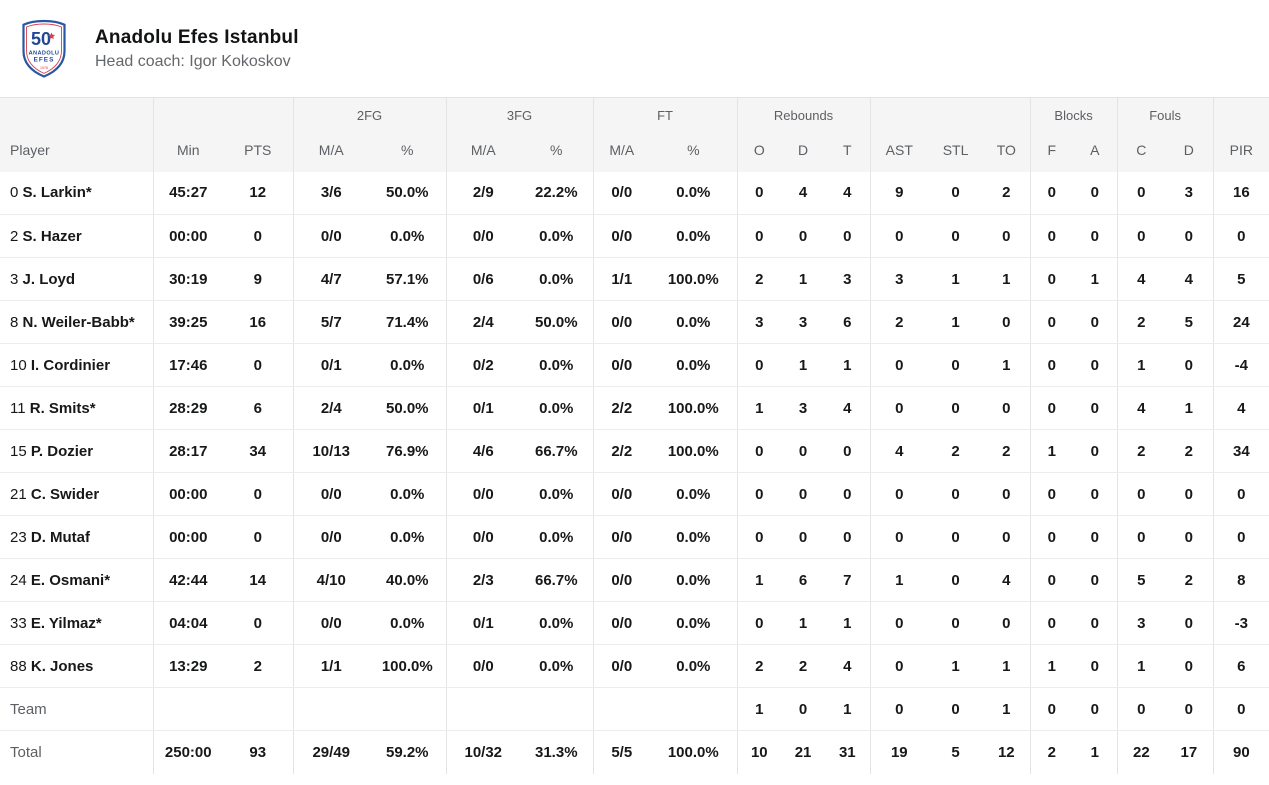 This screenshot has height=785, width=1269. Describe the element at coordinates (1189, 752) in the screenshot. I see `stat-cell: 17` at that location.